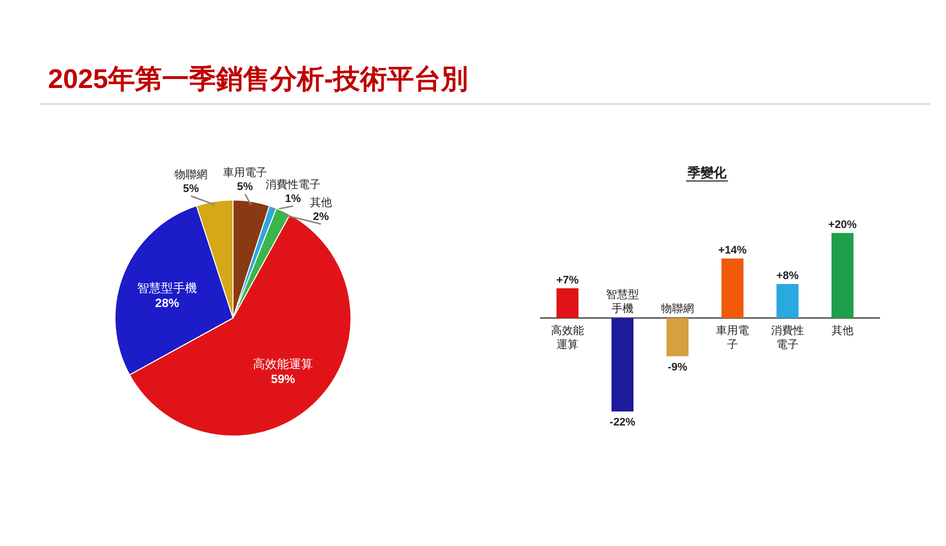 The width and height of the screenshot is (946, 546). I want to click on data-label: 59%, so click(283, 379).